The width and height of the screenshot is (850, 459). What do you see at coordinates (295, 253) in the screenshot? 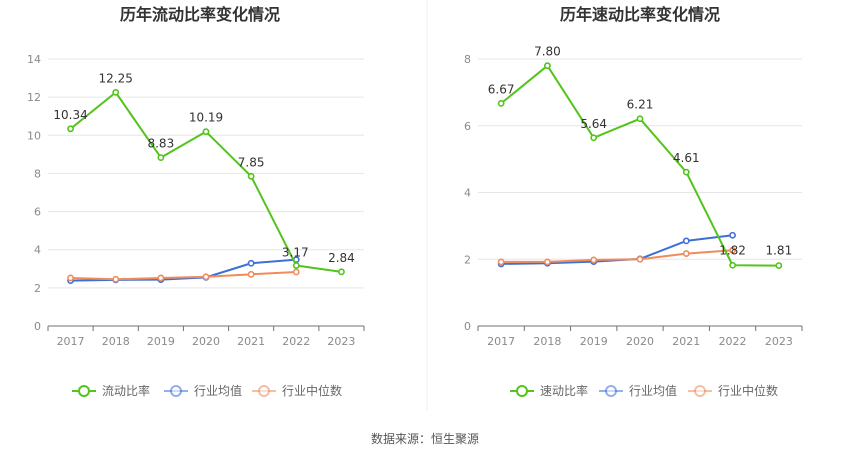
I see `data-label: 3.17` at bounding box center [295, 253].